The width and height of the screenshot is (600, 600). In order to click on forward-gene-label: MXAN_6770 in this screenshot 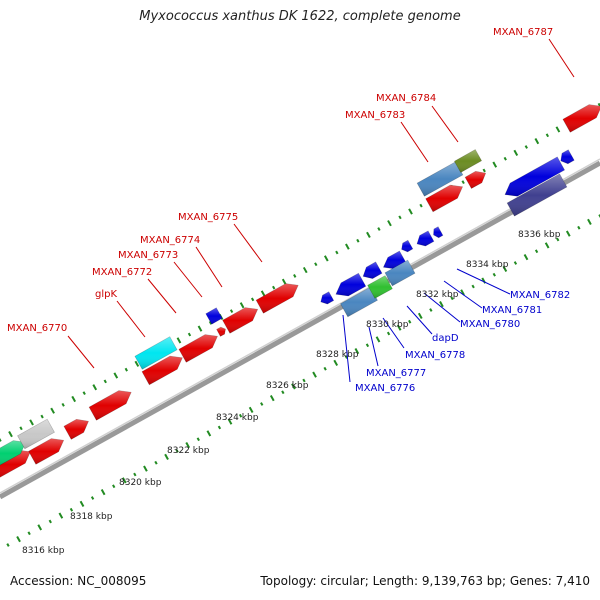, I will do `click(37, 328)`.